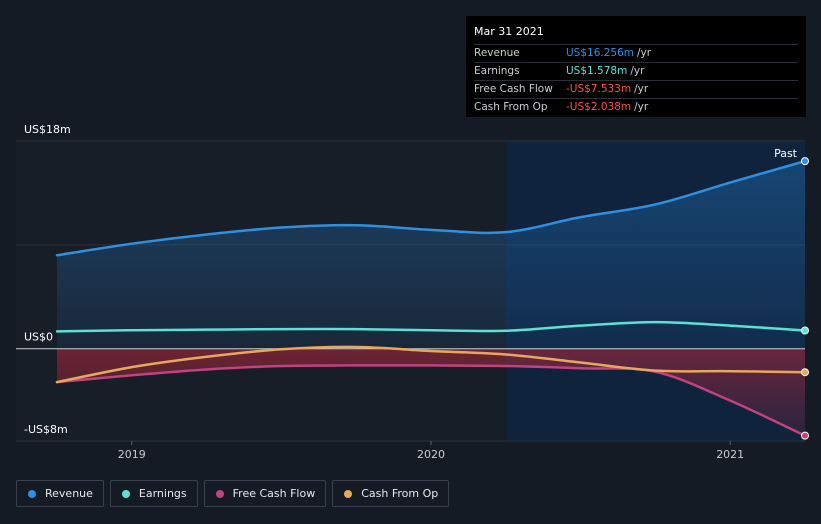 This screenshot has width=821, height=524. I want to click on tooltip-label: Cash From Op, so click(511, 107).